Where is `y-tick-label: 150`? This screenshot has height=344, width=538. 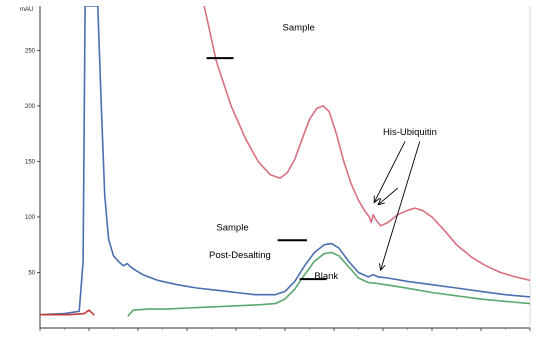
y-tick-label: 150 is located at coordinates (30, 162).